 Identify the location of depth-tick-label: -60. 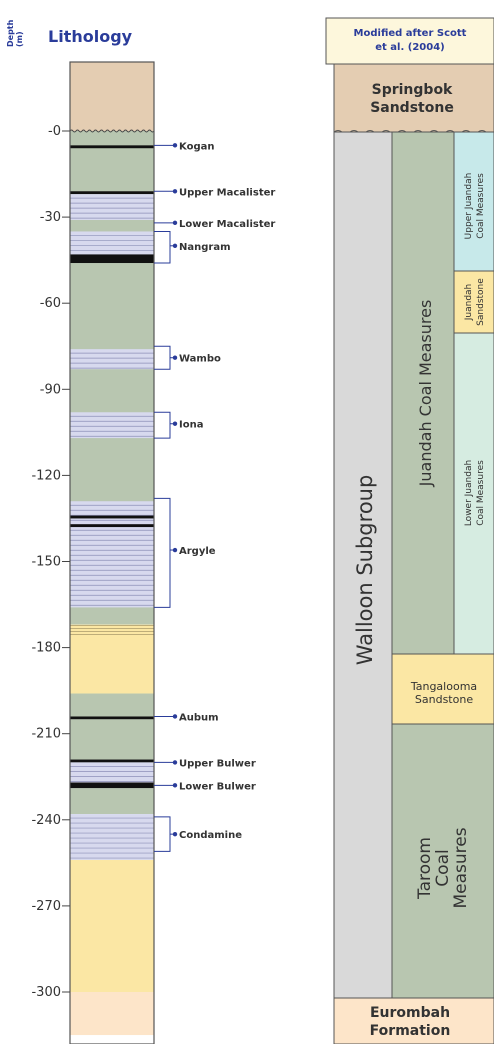
(50, 303).